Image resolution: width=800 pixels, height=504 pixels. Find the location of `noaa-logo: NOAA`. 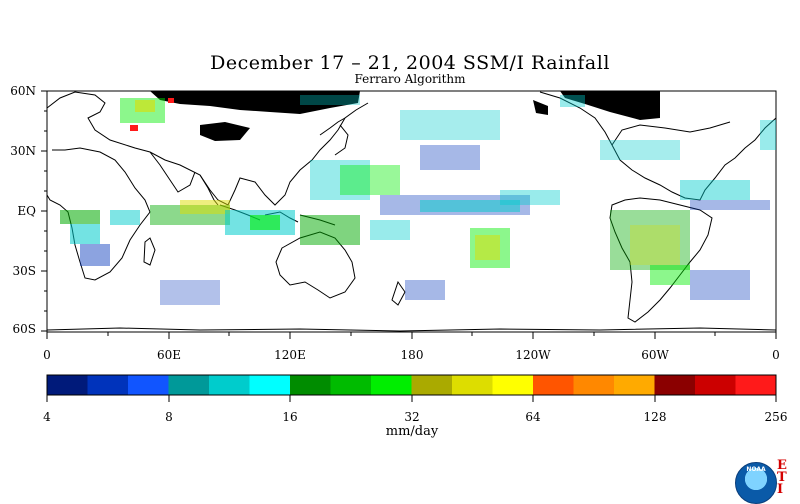

noaa-logo: NOAA is located at coordinates (756, 483).